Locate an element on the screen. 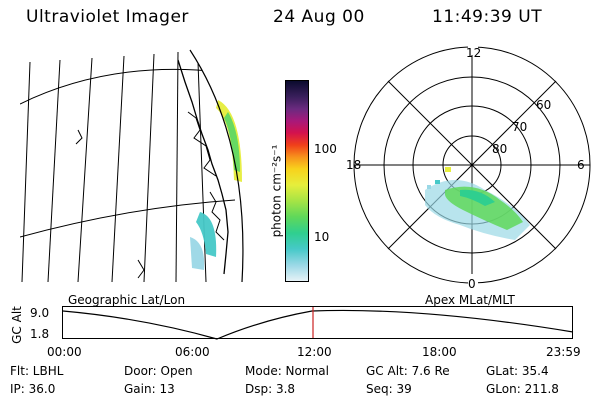 The image size is (600, 400). alt-ytick-9: 9.0 is located at coordinates (40, 313).